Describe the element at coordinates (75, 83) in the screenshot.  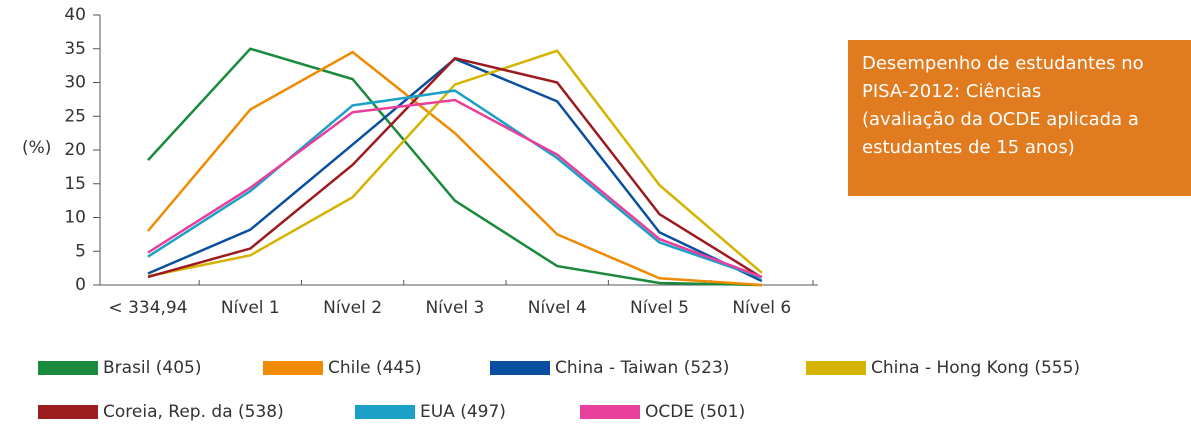
I see `y-tick-label: 30` at that location.